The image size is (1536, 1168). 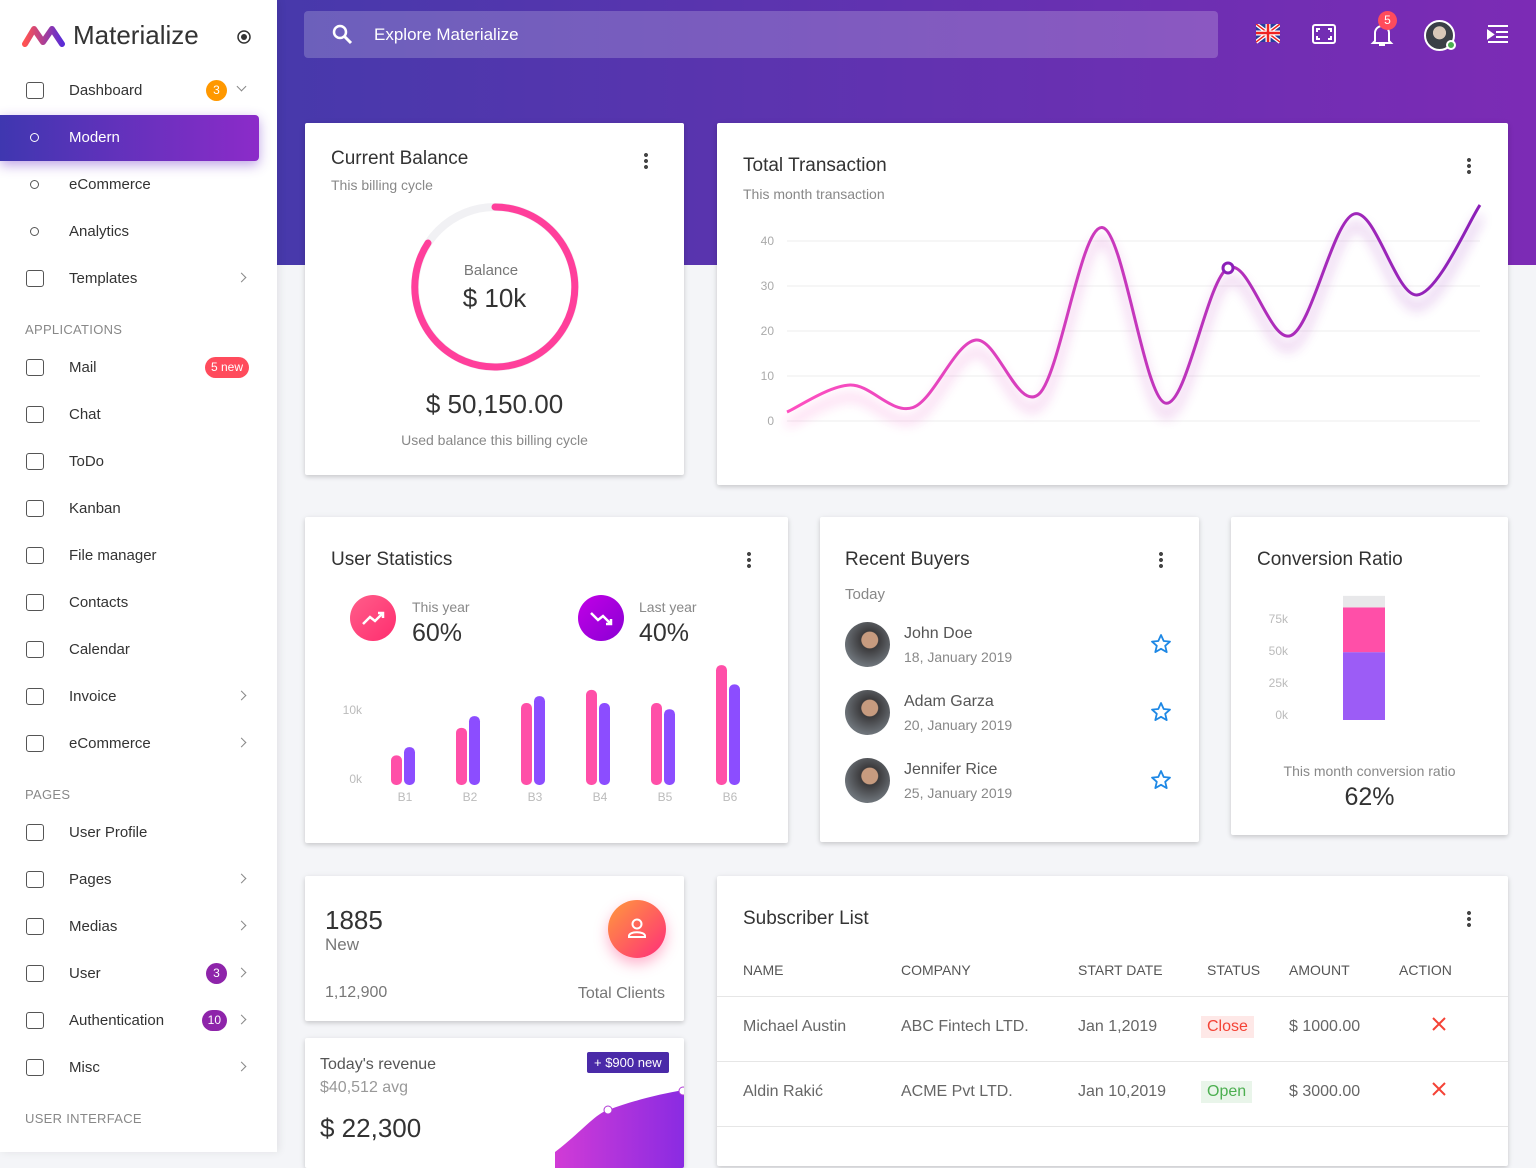 I want to click on nav-item: User 3, so click(x=129, y=974).